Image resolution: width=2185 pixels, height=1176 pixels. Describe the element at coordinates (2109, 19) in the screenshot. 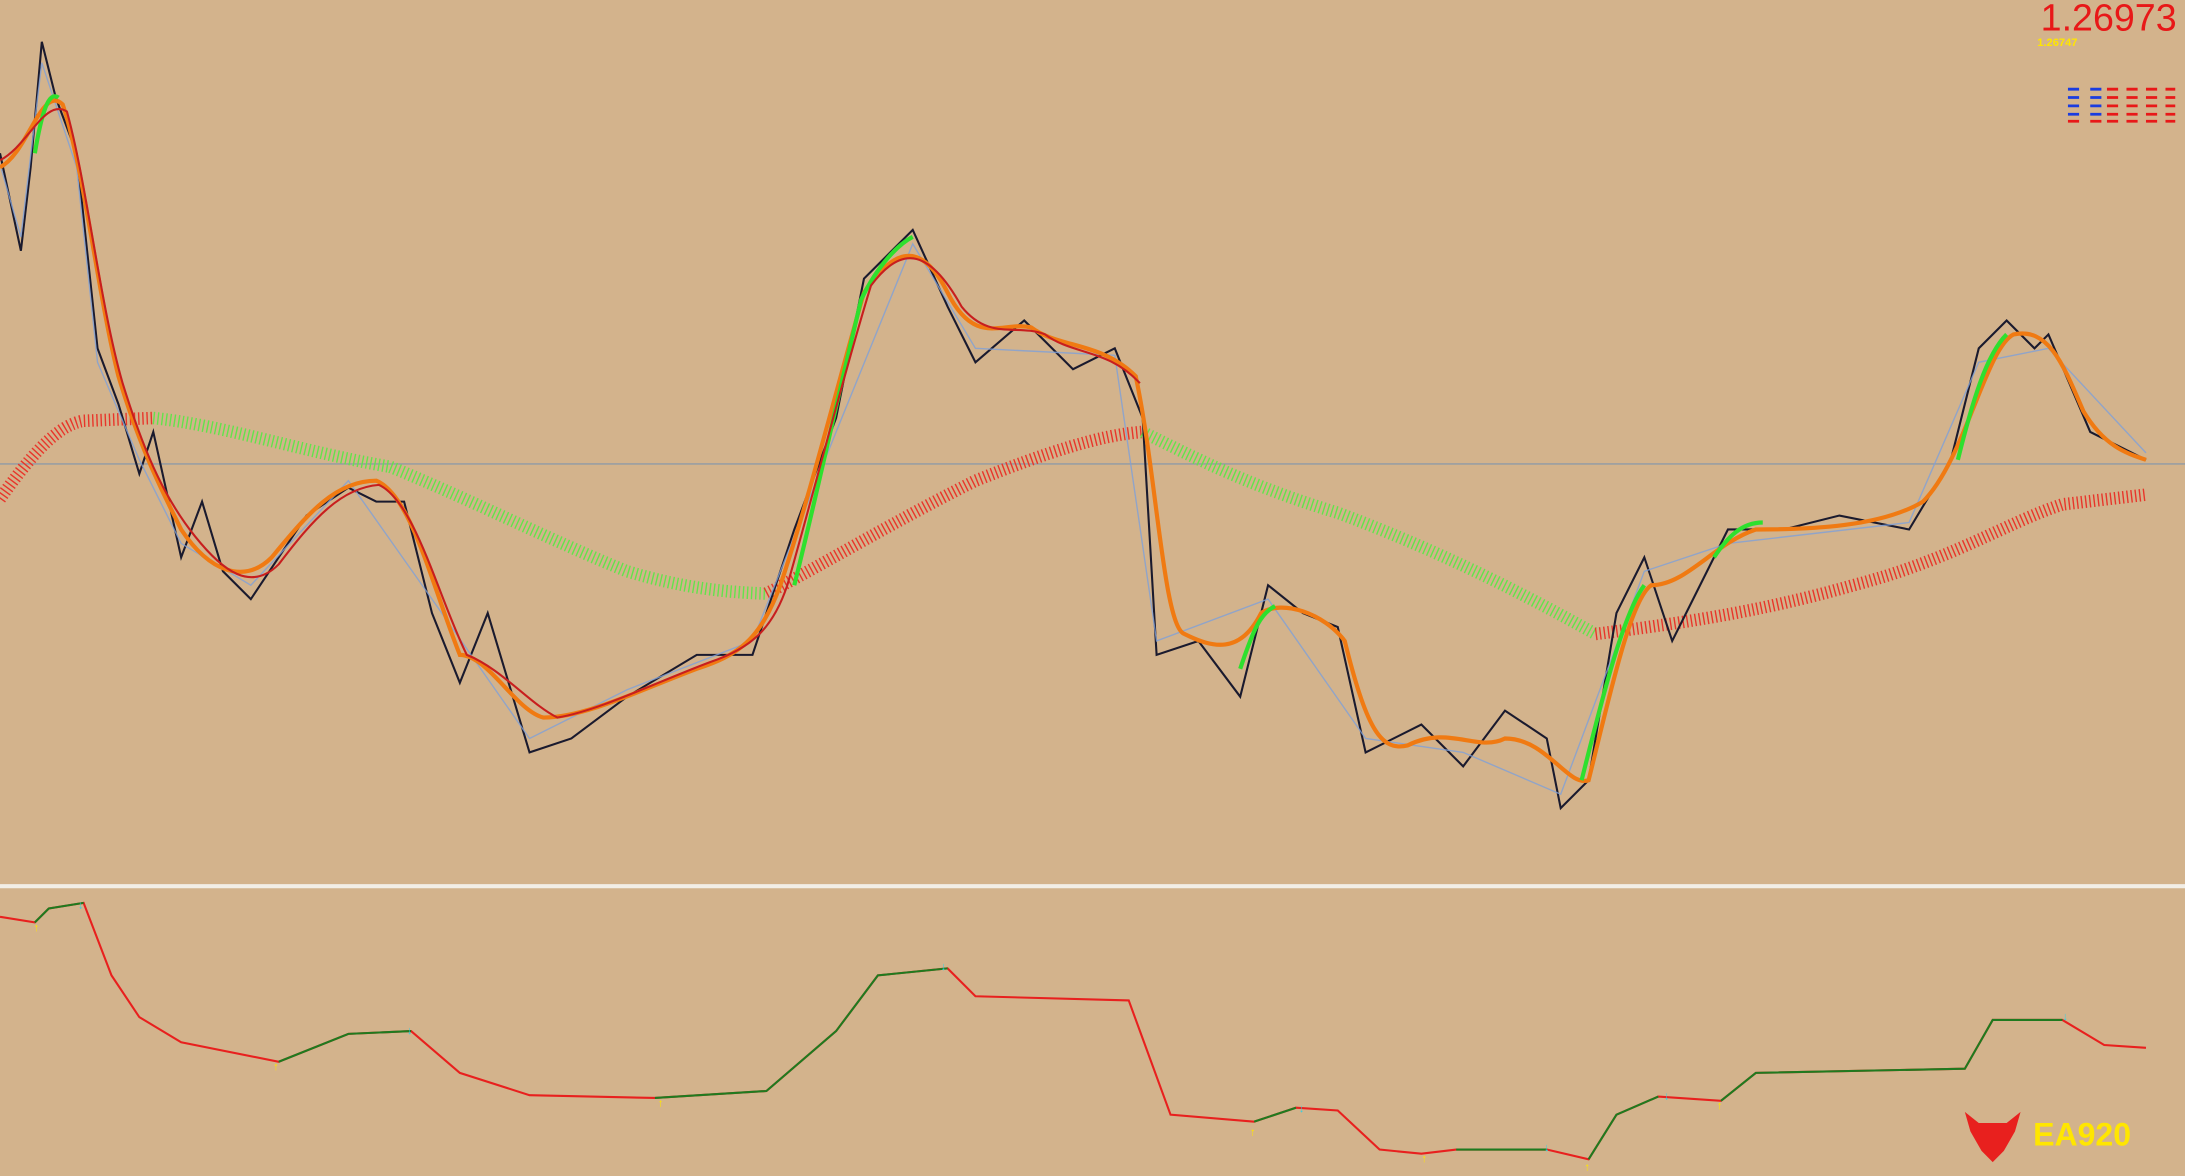

I see `current-price: 1.26973` at that location.